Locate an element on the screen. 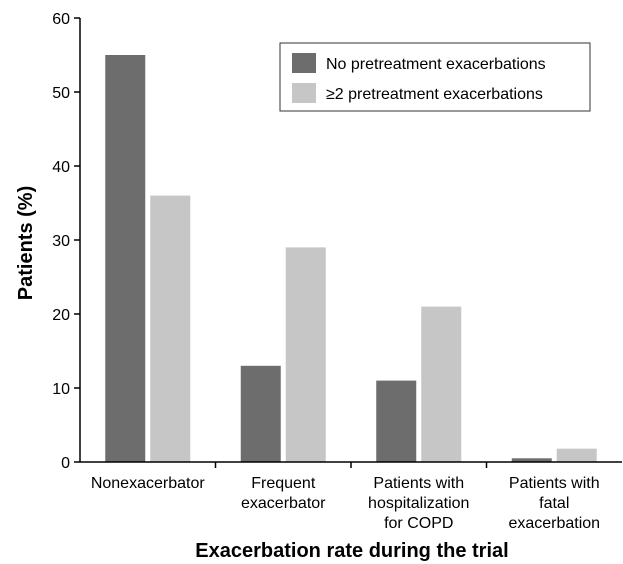  x-tick-label: Frequent is located at coordinates (283, 483).